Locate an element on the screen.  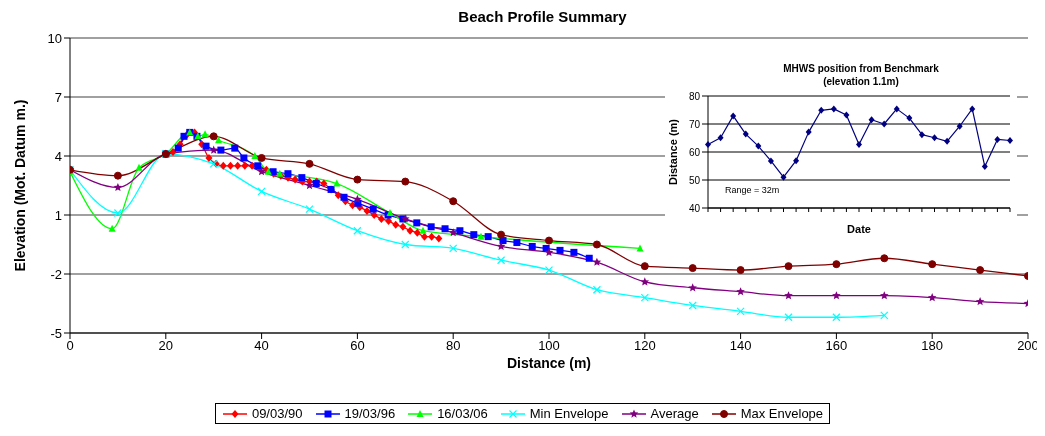
x-tick-label: 100 is located at coordinates (549, 346).